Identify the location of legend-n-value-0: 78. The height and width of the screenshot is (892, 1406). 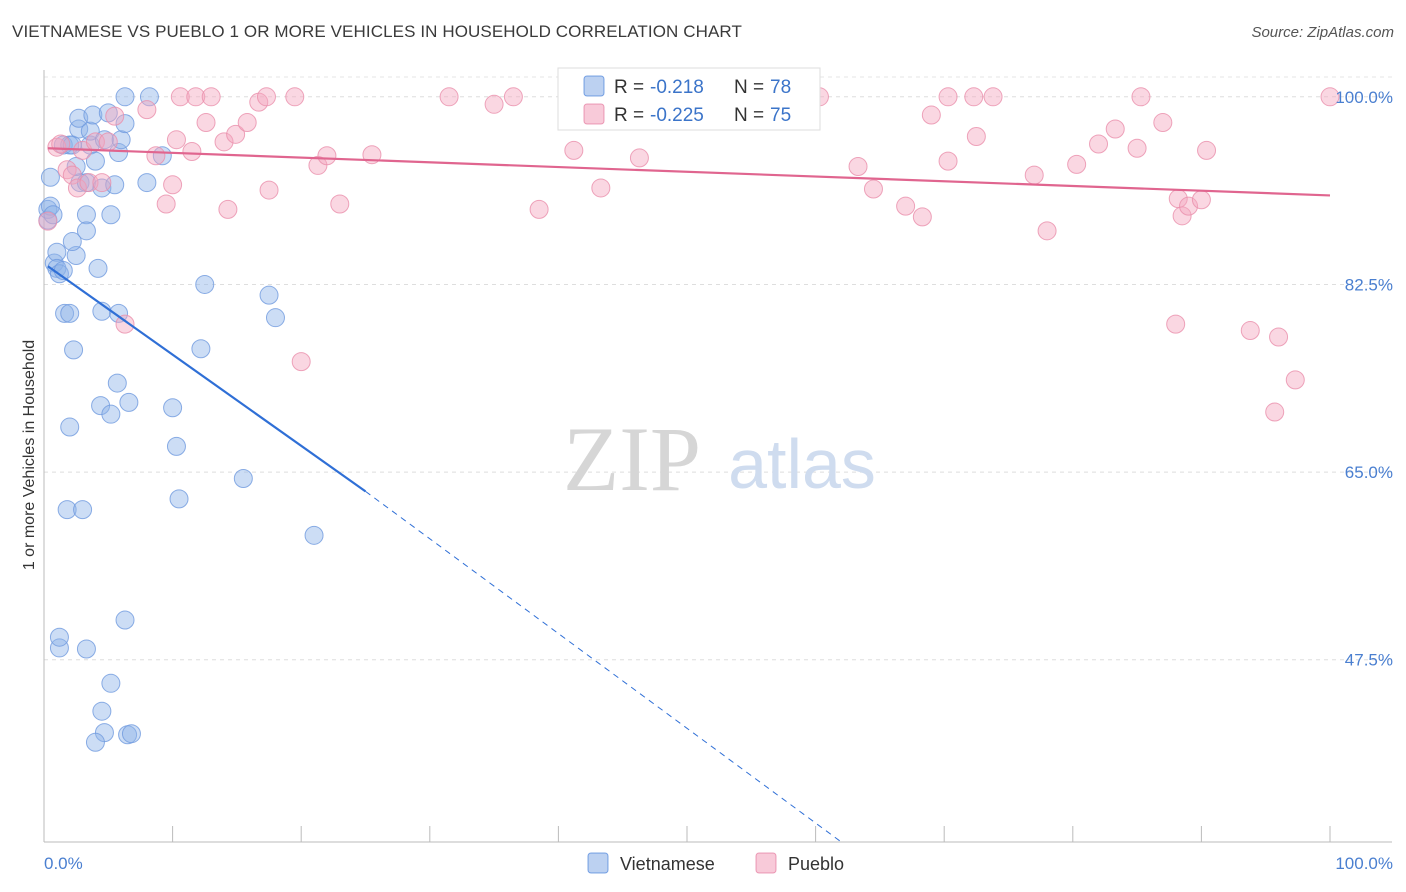
(780, 87).